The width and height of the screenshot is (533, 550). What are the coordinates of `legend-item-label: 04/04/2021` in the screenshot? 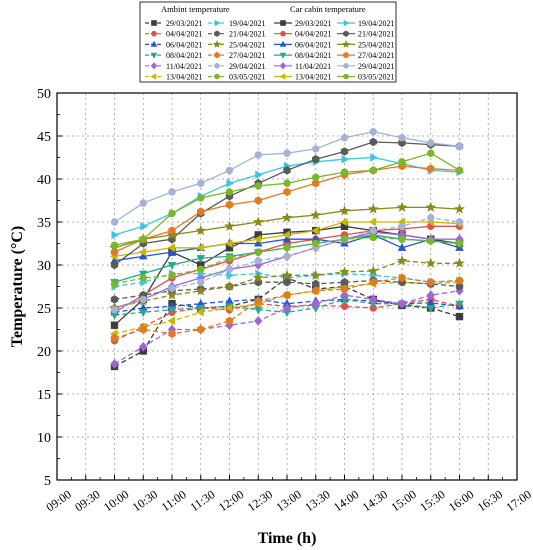 It's located at (313, 34).